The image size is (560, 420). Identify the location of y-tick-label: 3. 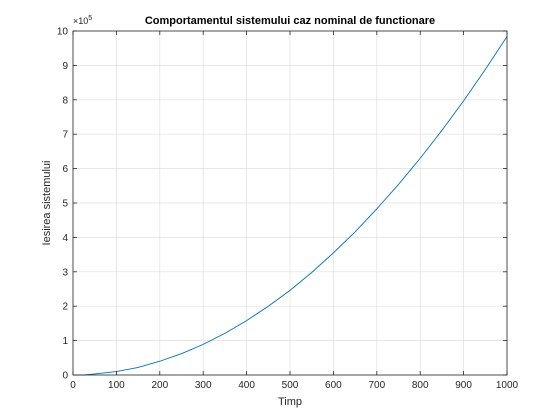
(65, 272).